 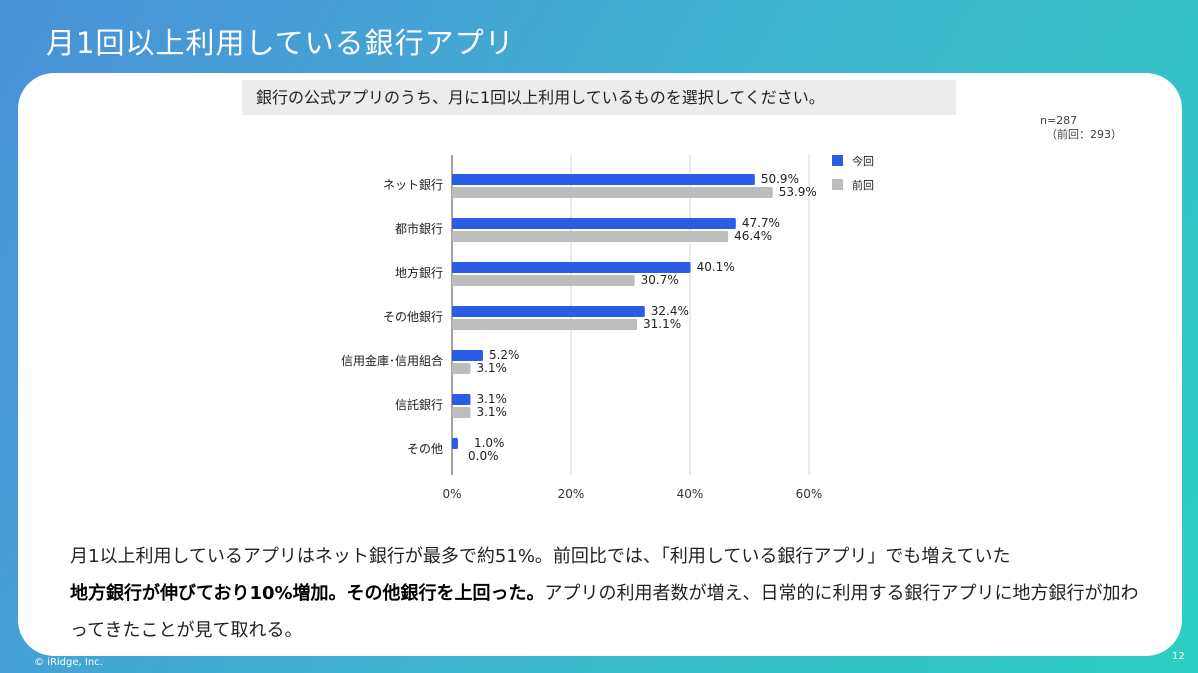 What do you see at coordinates (809, 494) in the screenshot?
I see `x-tick-label: 60%` at bounding box center [809, 494].